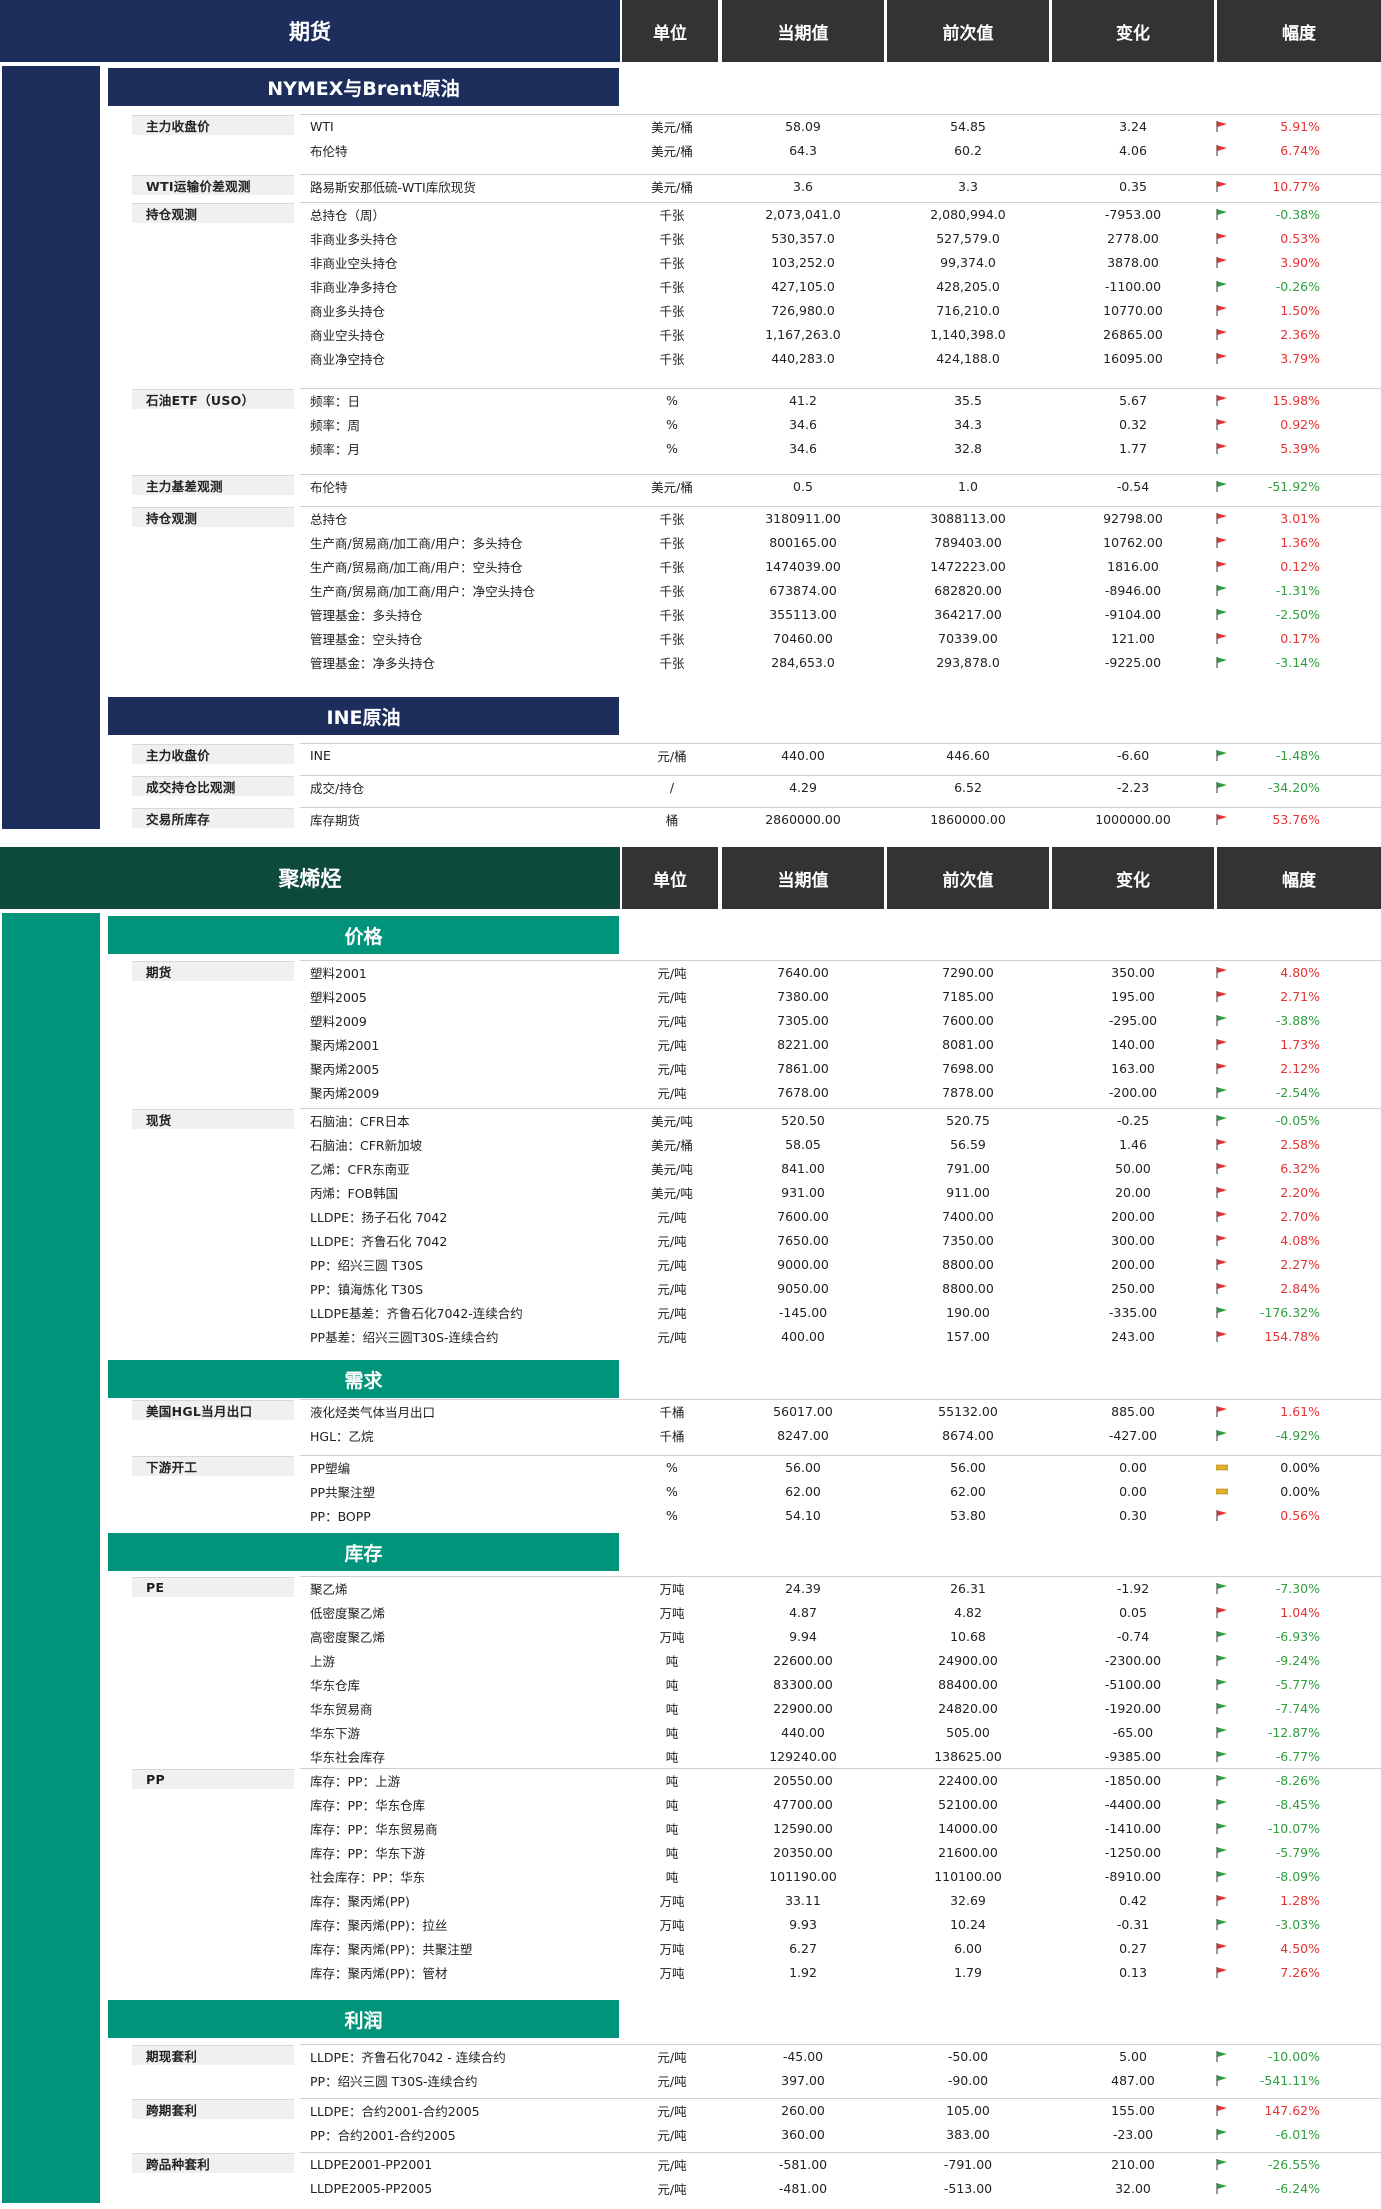 This screenshot has height=2209, width=1381. I want to click on change-value: 155.00, so click(1133, 2110).